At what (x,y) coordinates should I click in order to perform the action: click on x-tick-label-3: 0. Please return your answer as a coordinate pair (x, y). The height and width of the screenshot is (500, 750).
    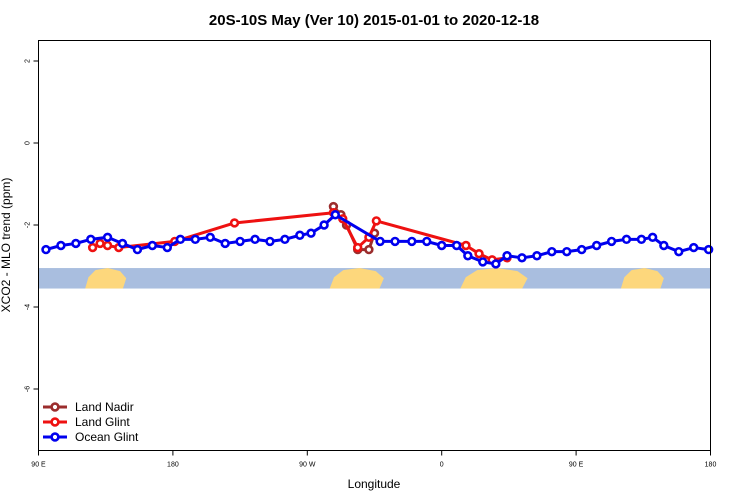
    Looking at the image, I should click on (442, 465).